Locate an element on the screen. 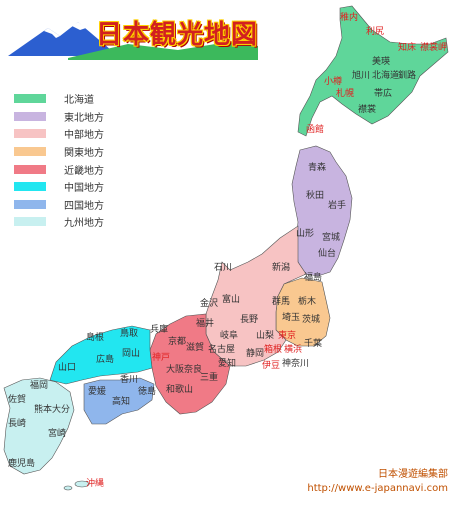  prefecture-label: 広島 is located at coordinates (105, 359).